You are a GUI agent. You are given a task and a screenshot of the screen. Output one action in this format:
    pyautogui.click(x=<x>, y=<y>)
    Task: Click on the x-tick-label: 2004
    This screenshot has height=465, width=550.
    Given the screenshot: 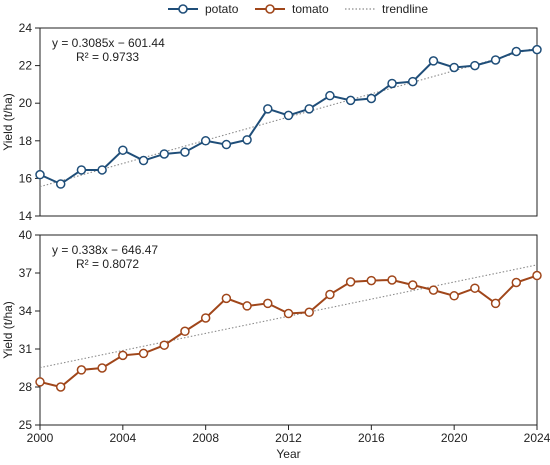 What is the action you would take?
    pyautogui.click(x=122, y=438)
    